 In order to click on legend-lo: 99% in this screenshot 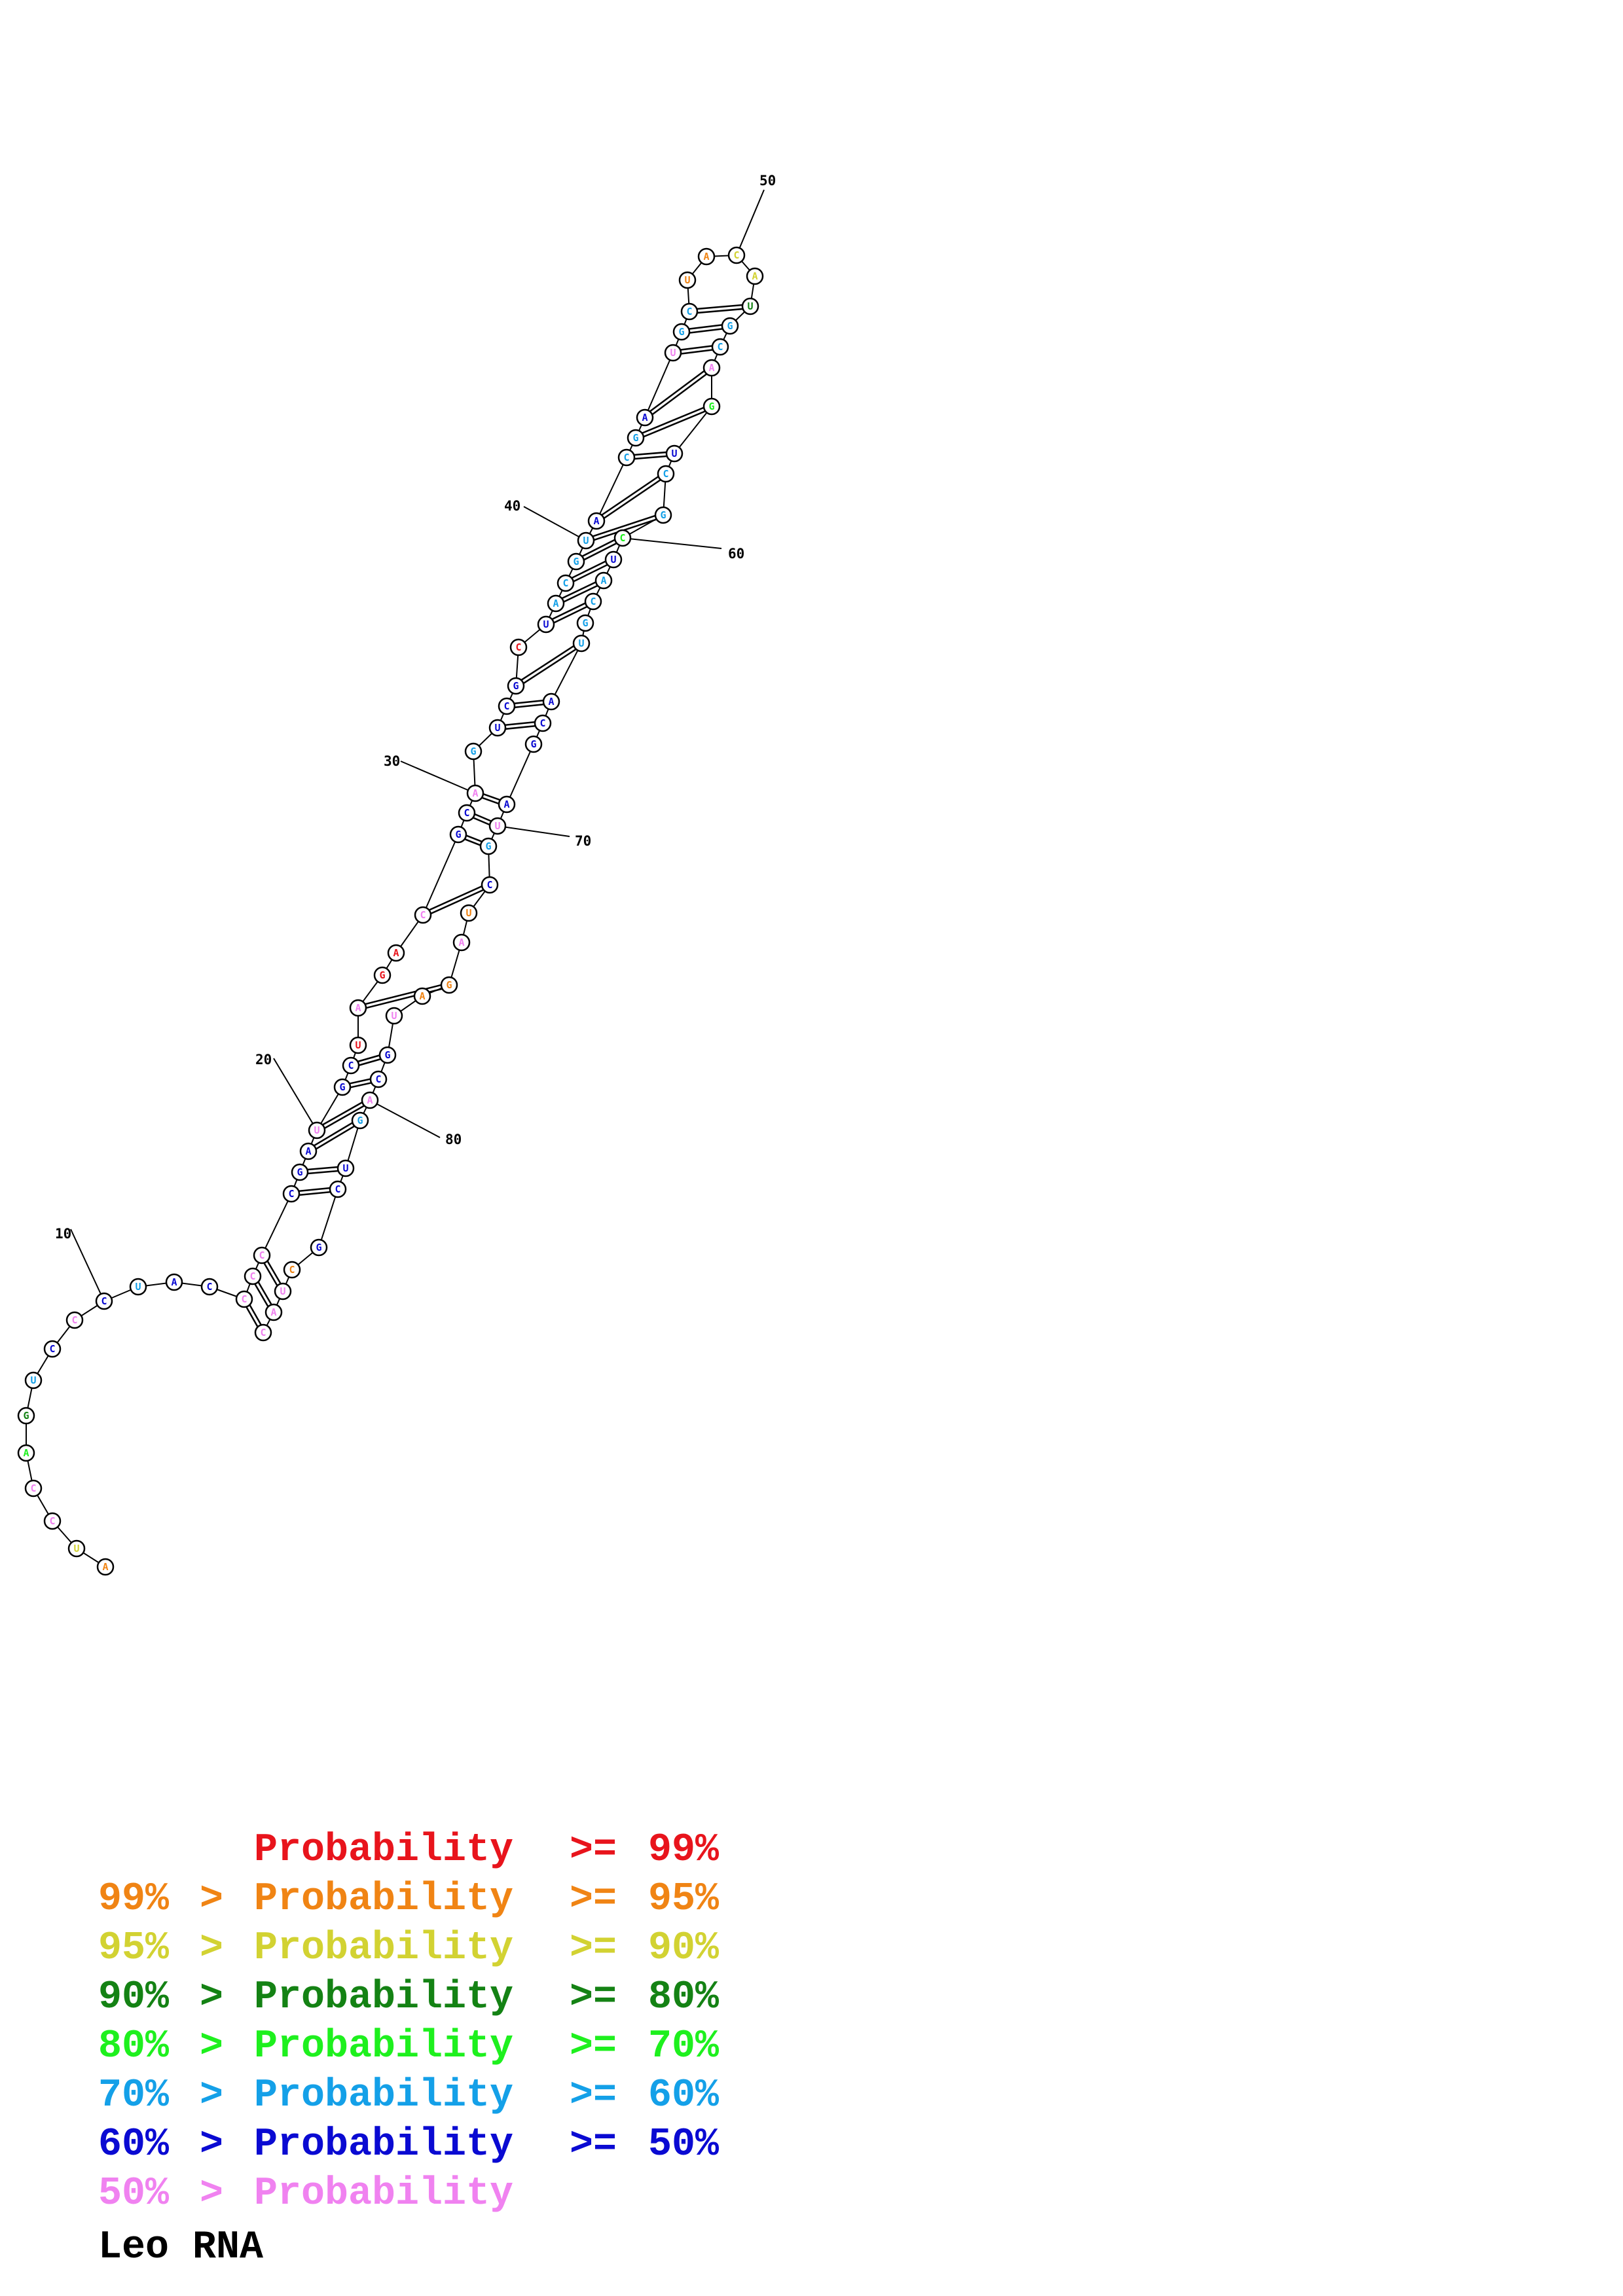, I will do `click(134, 1899)`.